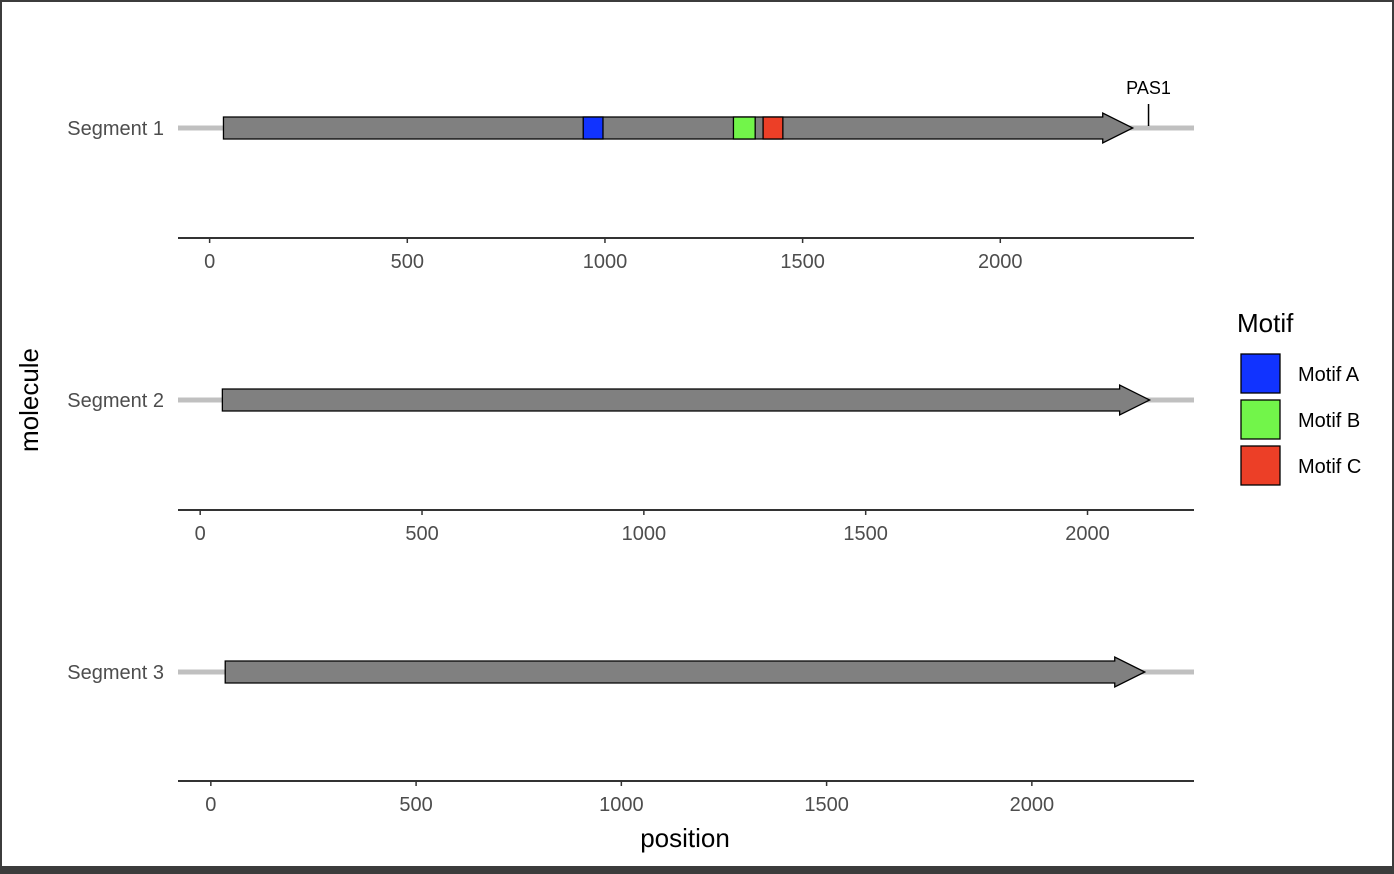 The width and height of the screenshot is (1394, 874). I want to click on legend-label: Motif C, so click(1329, 467).